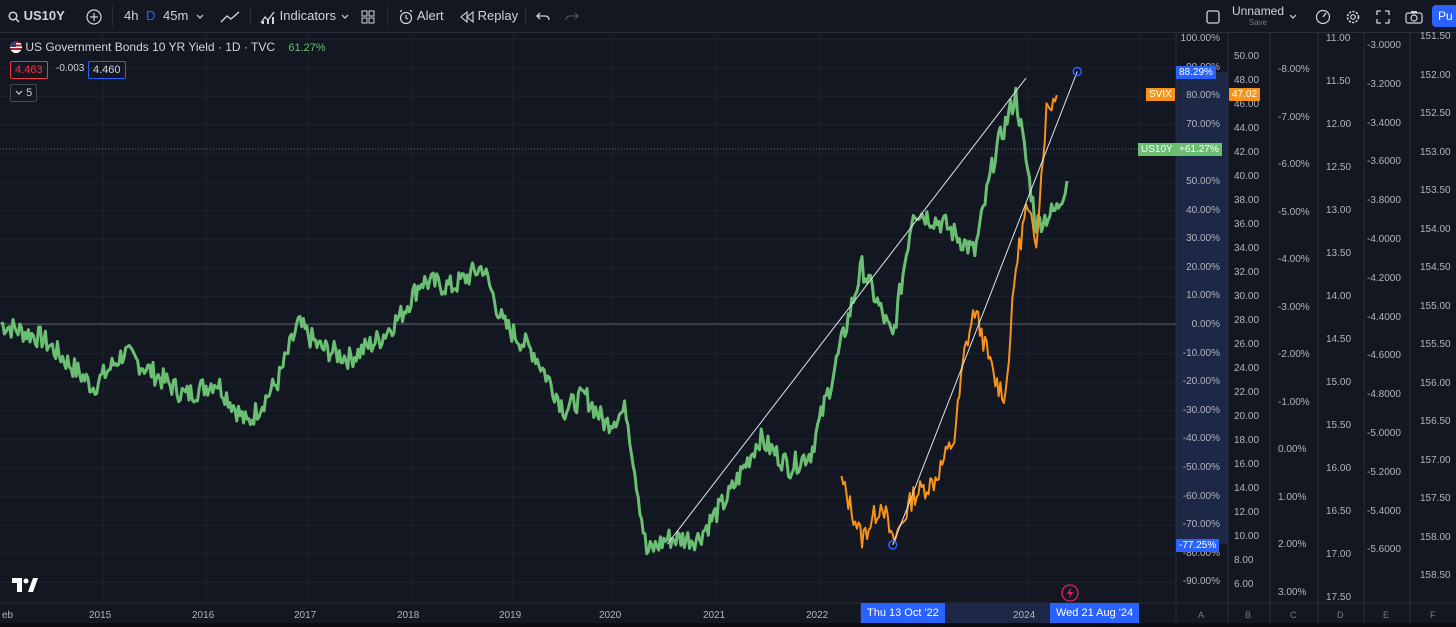  What do you see at coordinates (1201, 553) in the screenshot?
I see `axis-tick-label: -80.00%` at bounding box center [1201, 553].